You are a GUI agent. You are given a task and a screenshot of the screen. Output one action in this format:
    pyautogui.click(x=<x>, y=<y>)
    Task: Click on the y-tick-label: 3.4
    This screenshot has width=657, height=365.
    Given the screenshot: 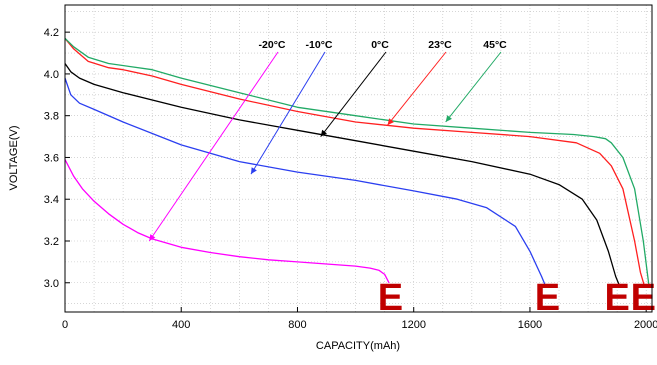 What is the action you would take?
    pyautogui.click(x=51, y=200)
    